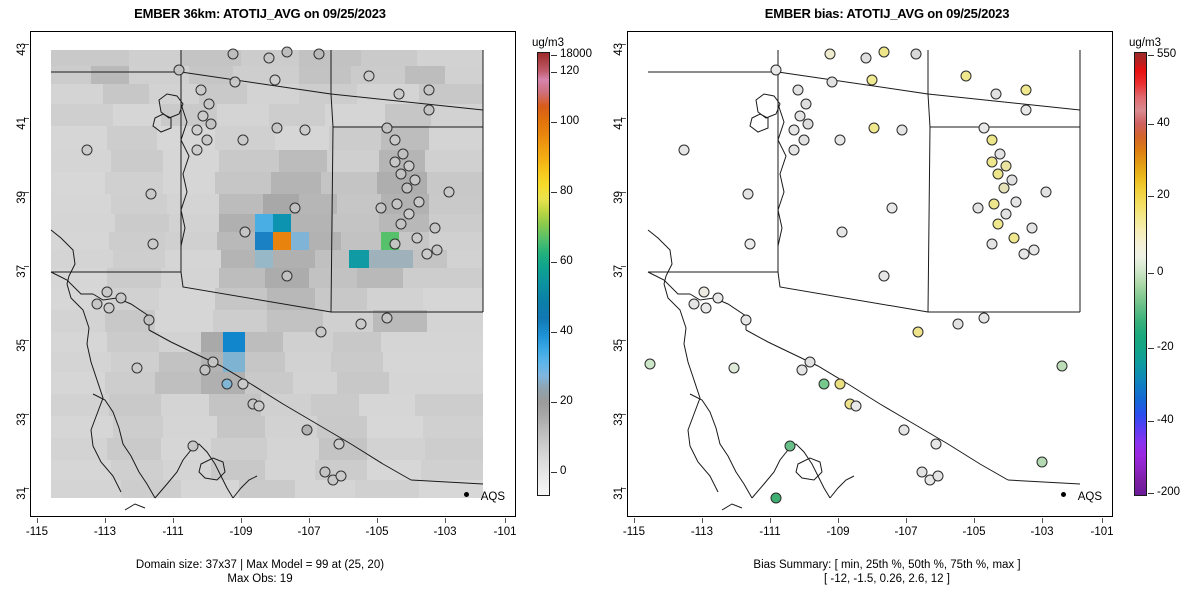 The width and height of the screenshot is (1200, 600). What do you see at coordinates (260, 13) in the screenshot?
I see `panel-model-title: EMBER 36km: ATOTIJ_AVG on 09/25/2023` at bounding box center [260, 13].